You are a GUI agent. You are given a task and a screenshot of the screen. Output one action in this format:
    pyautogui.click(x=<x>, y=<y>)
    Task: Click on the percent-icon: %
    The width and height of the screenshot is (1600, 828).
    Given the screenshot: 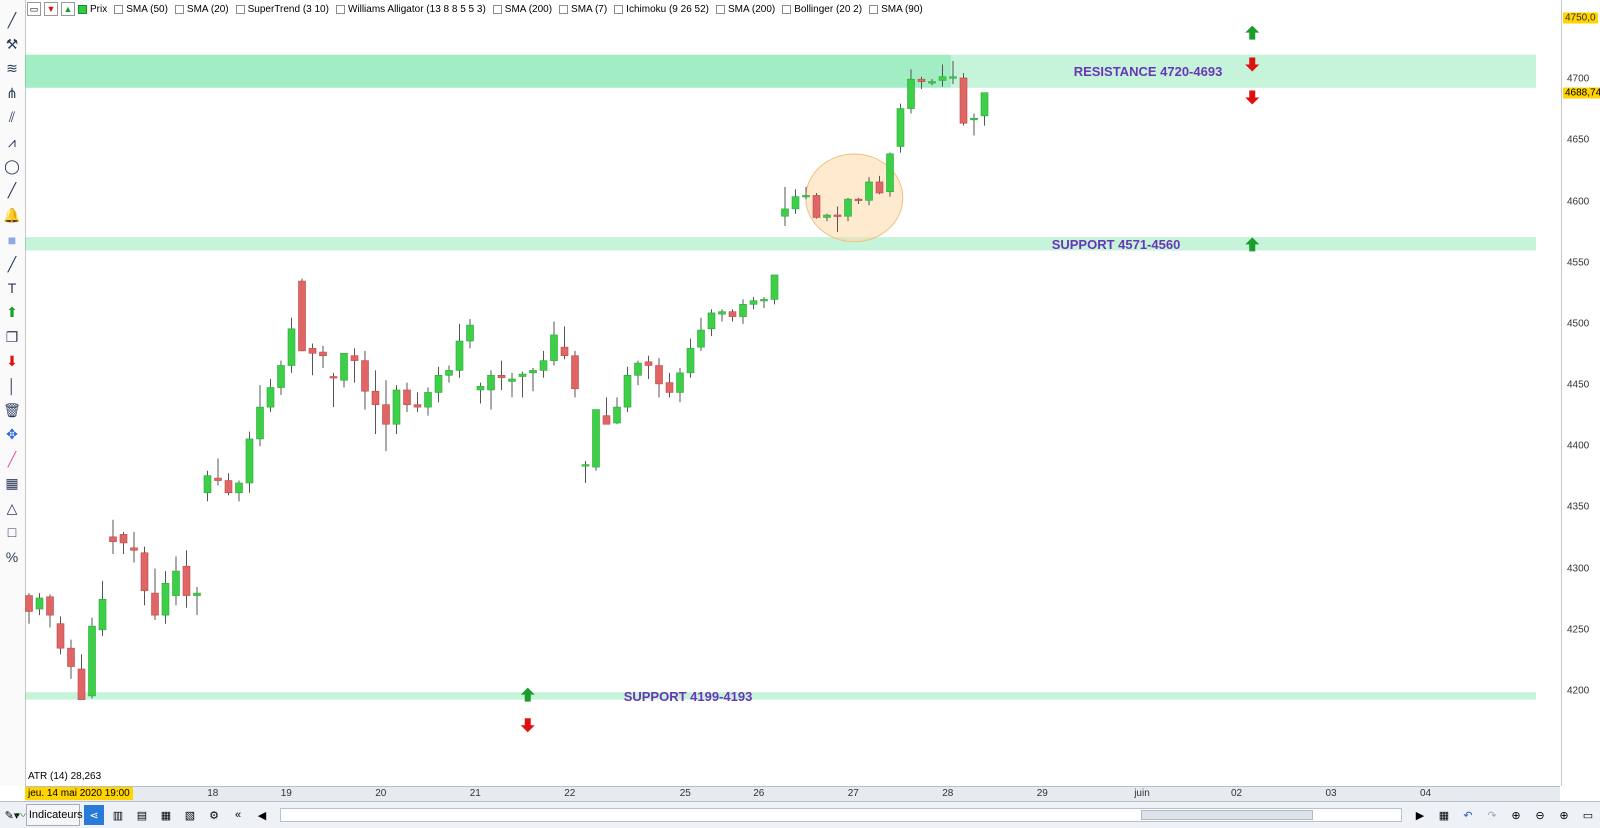 What is the action you would take?
    pyautogui.click(x=12, y=556)
    